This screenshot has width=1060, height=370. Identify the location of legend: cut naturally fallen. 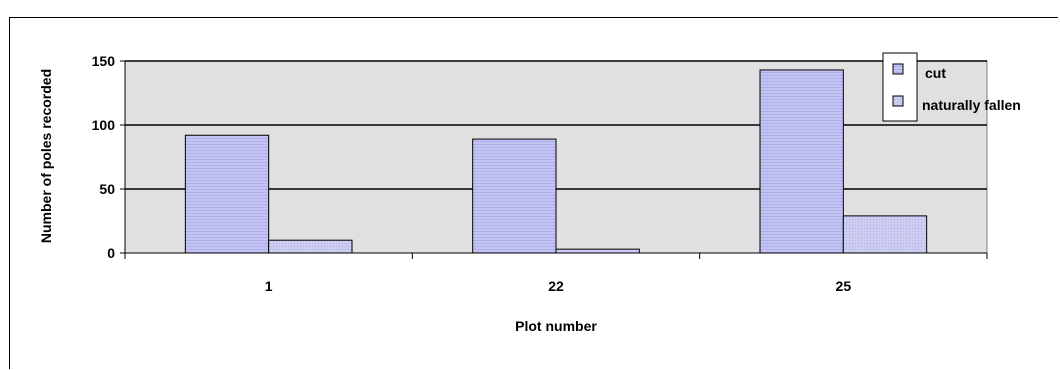
(951, 87).